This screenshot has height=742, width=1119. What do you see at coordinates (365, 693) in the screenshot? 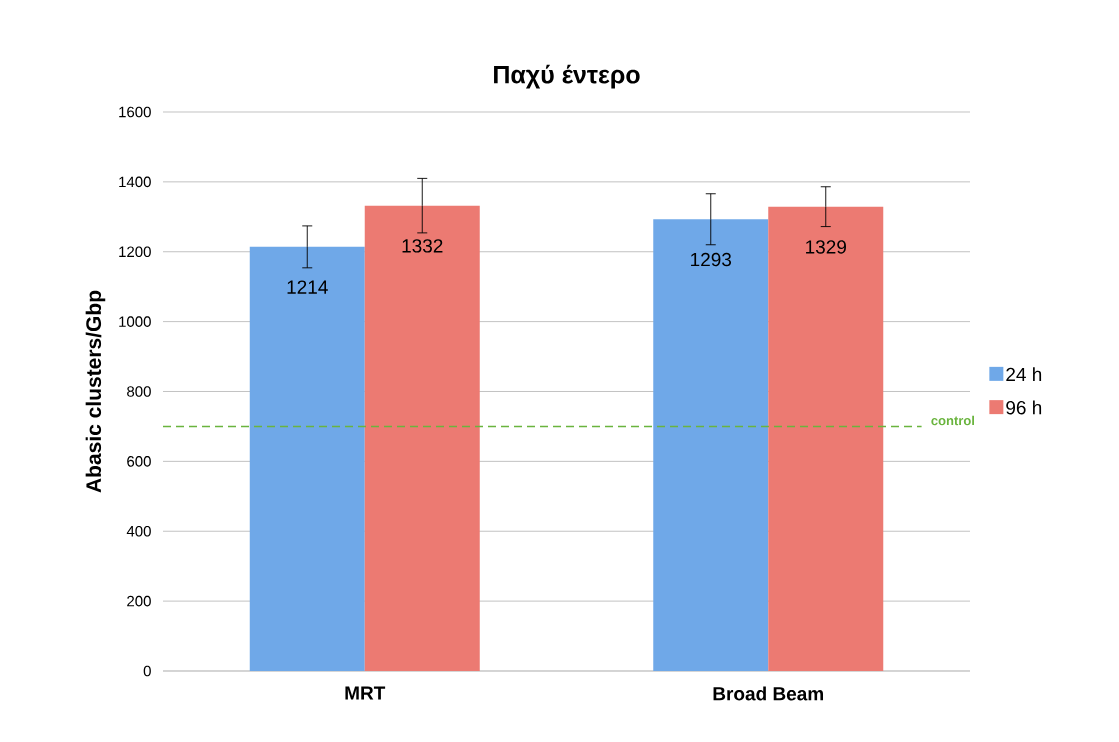
I see `x-tick-label: MRT` at bounding box center [365, 693].